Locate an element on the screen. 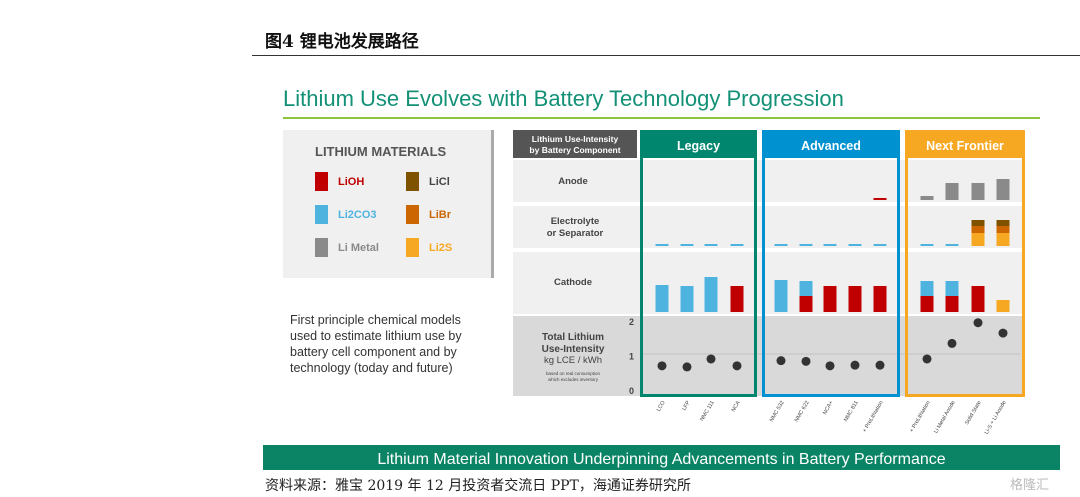  group-header-label: Next Frontier is located at coordinates (965, 146).